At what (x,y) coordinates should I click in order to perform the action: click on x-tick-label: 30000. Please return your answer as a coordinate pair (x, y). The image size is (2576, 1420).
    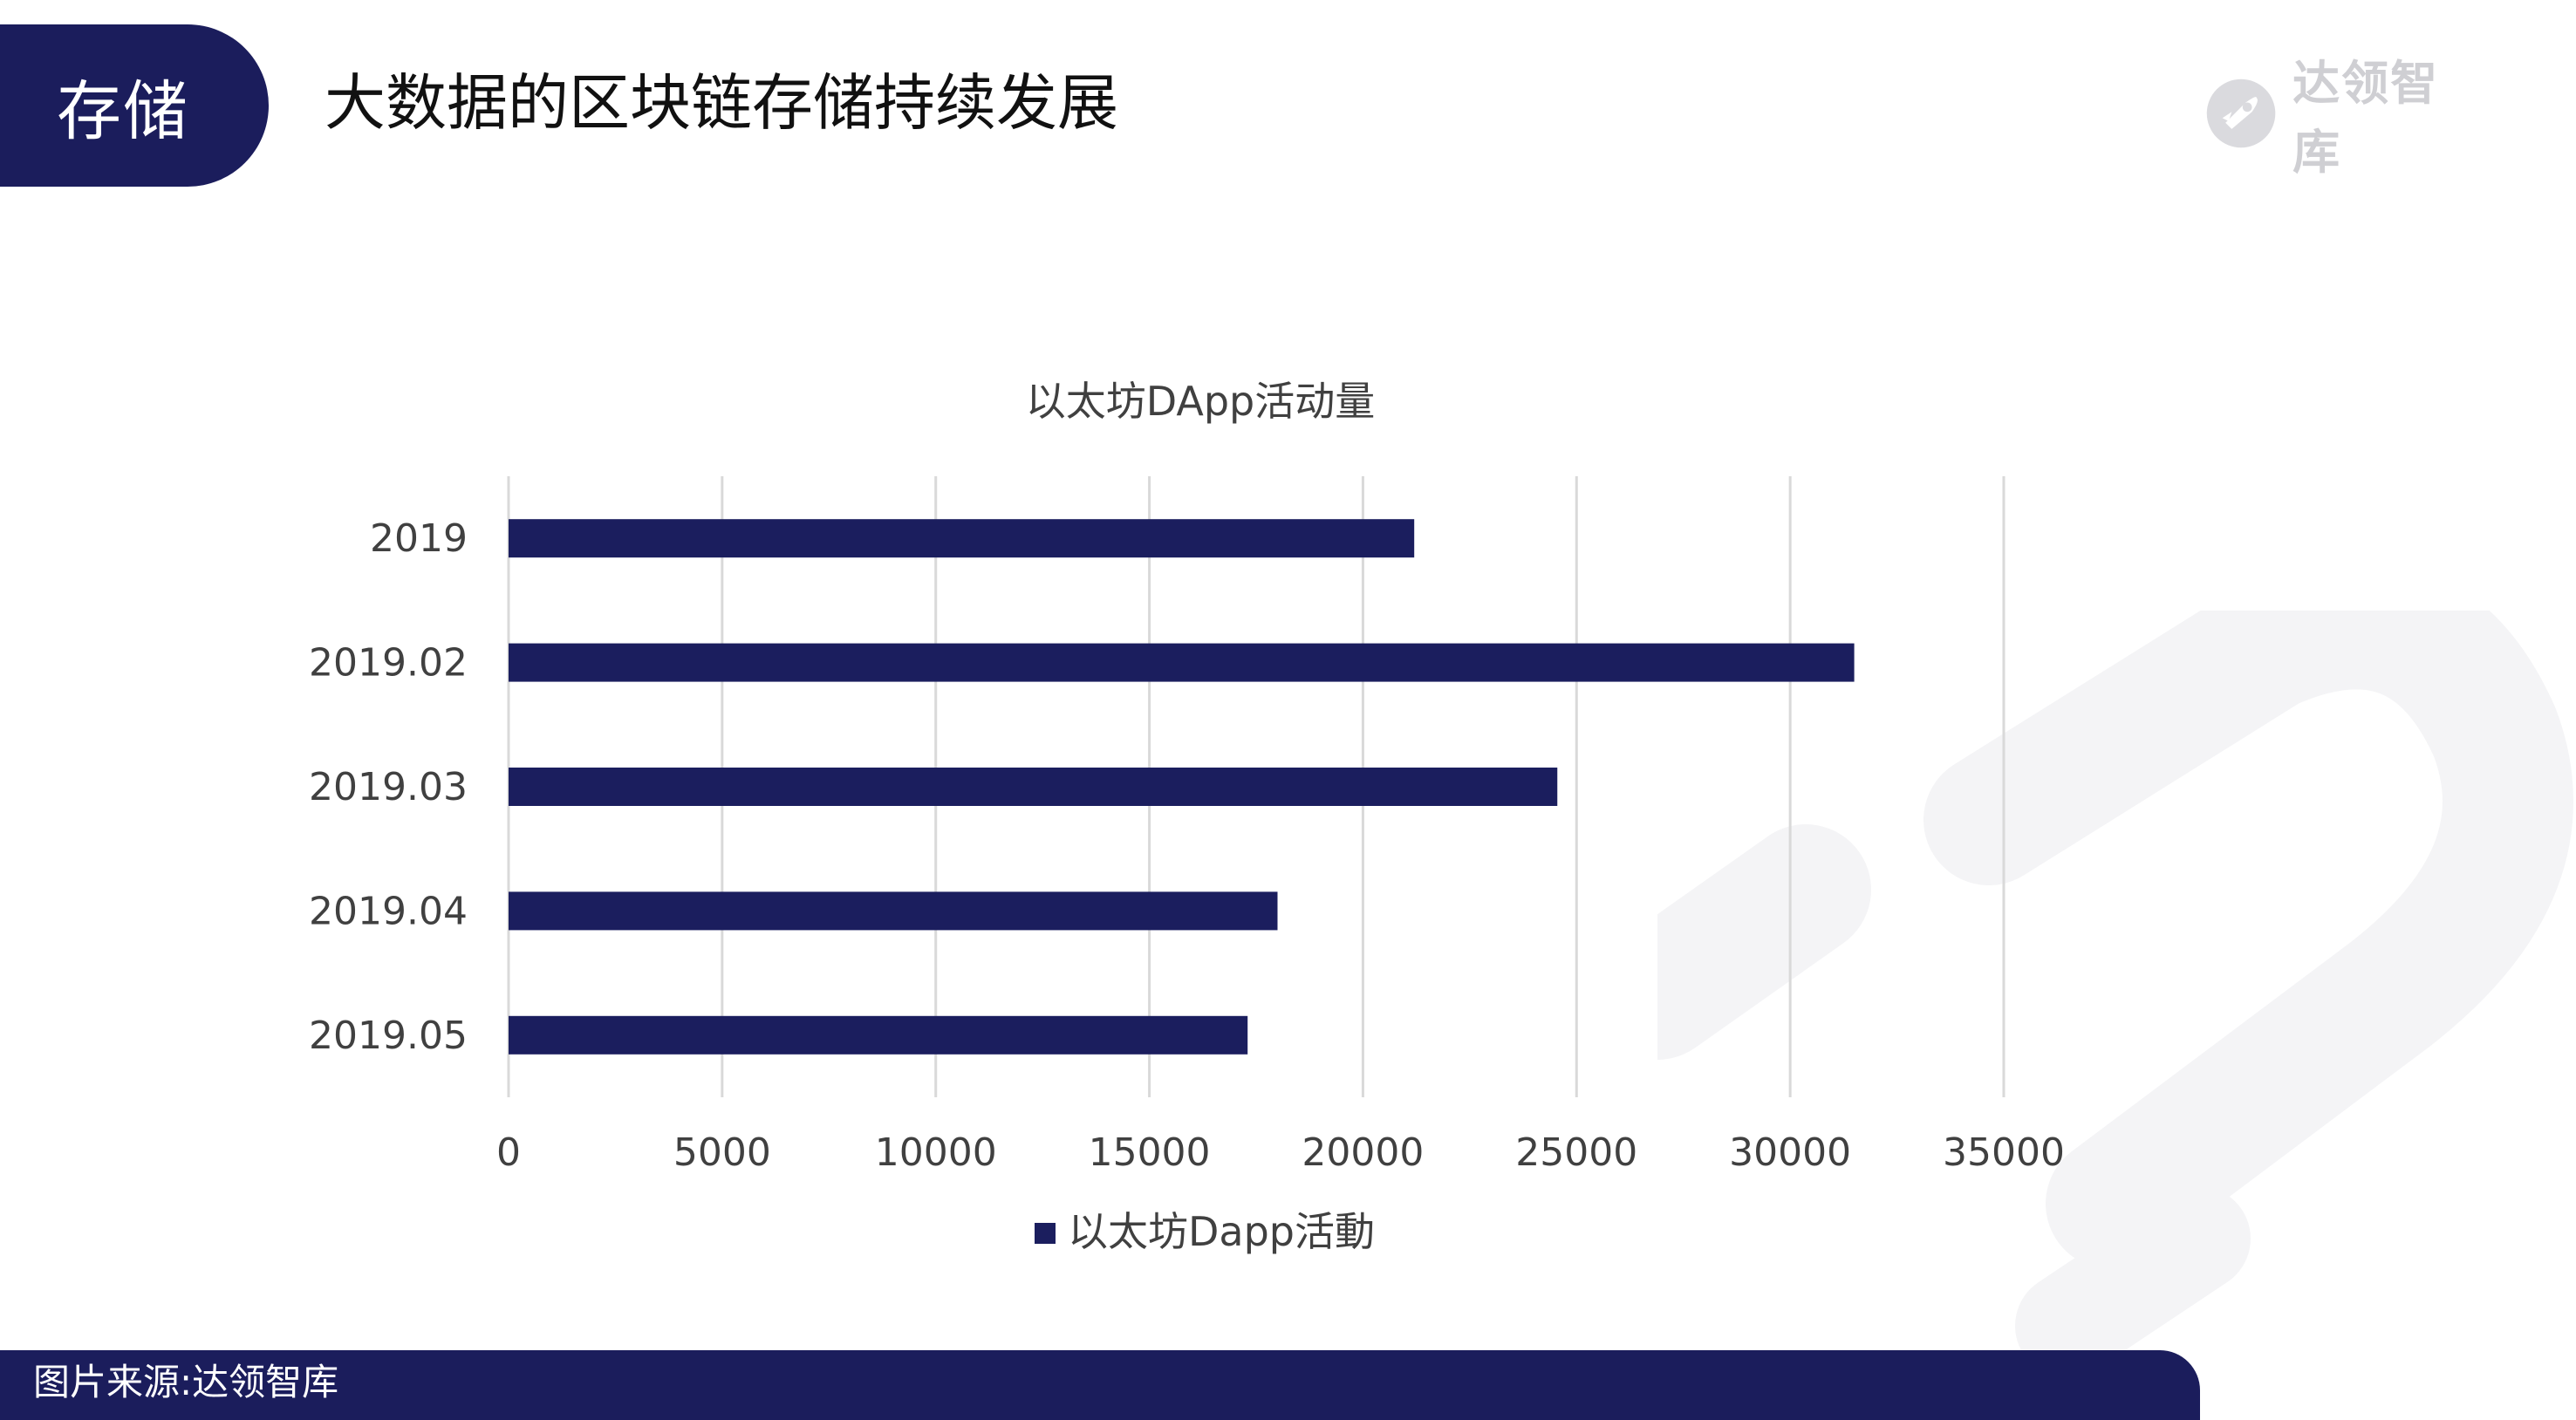
    Looking at the image, I should click on (1790, 1153).